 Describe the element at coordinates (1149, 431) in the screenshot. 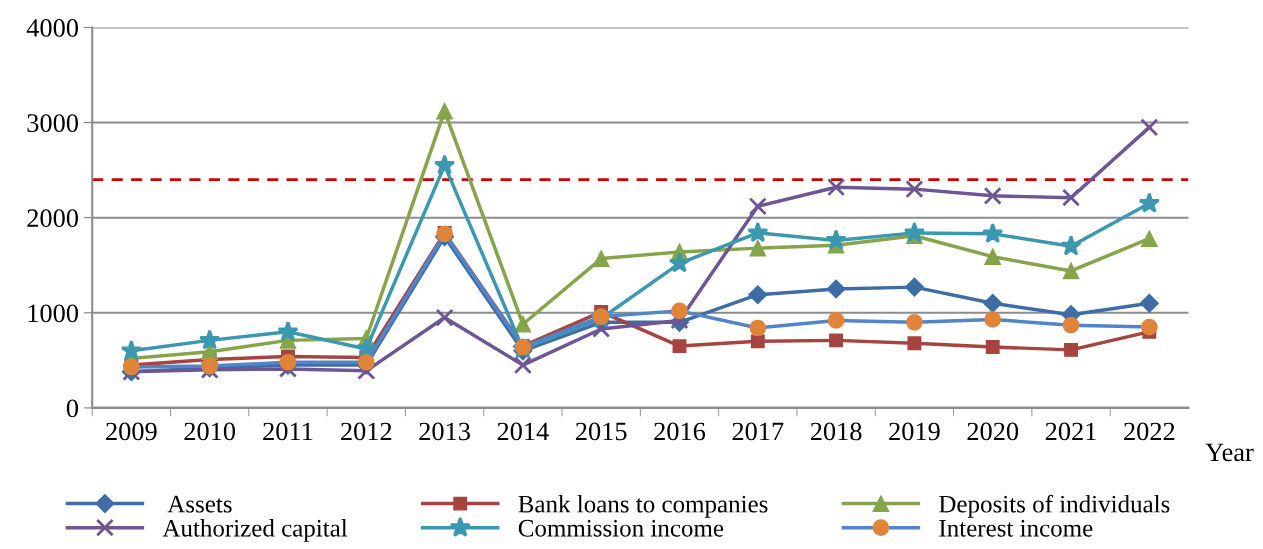

I see `x-tick-label: 2022` at that location.